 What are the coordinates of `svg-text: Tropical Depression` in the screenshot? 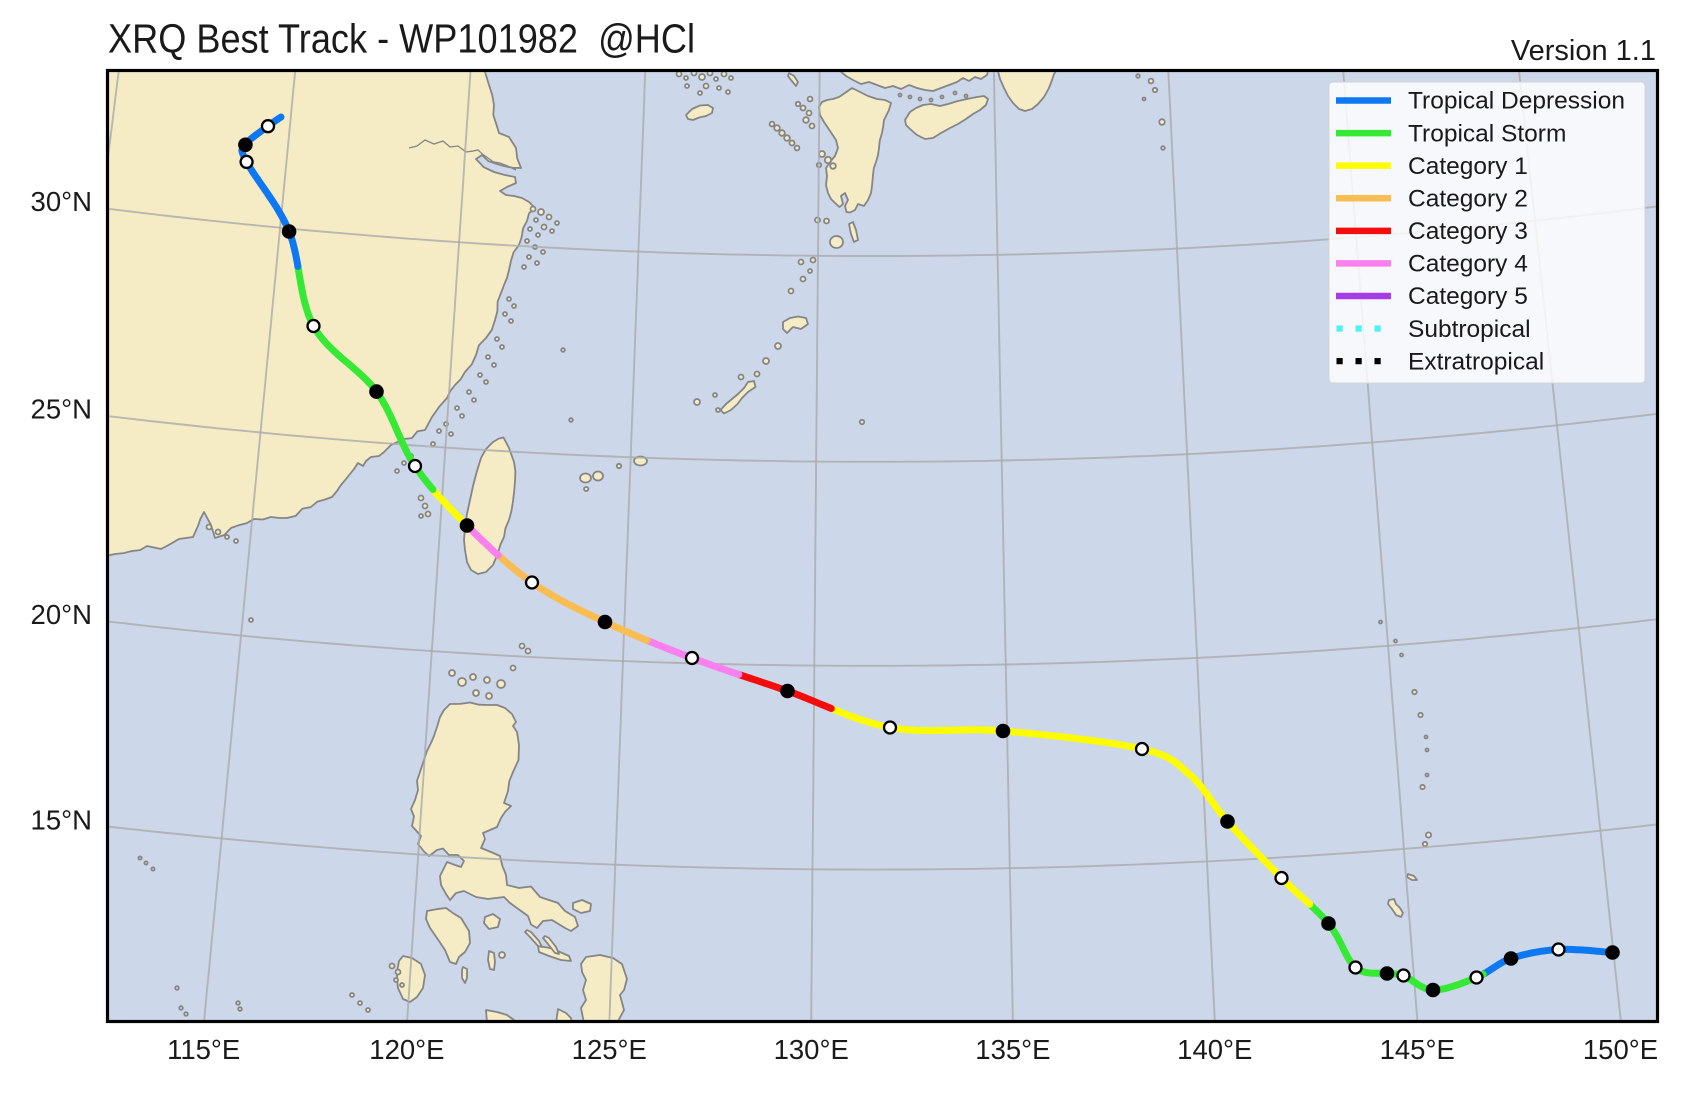 It's located at (1516, 101).